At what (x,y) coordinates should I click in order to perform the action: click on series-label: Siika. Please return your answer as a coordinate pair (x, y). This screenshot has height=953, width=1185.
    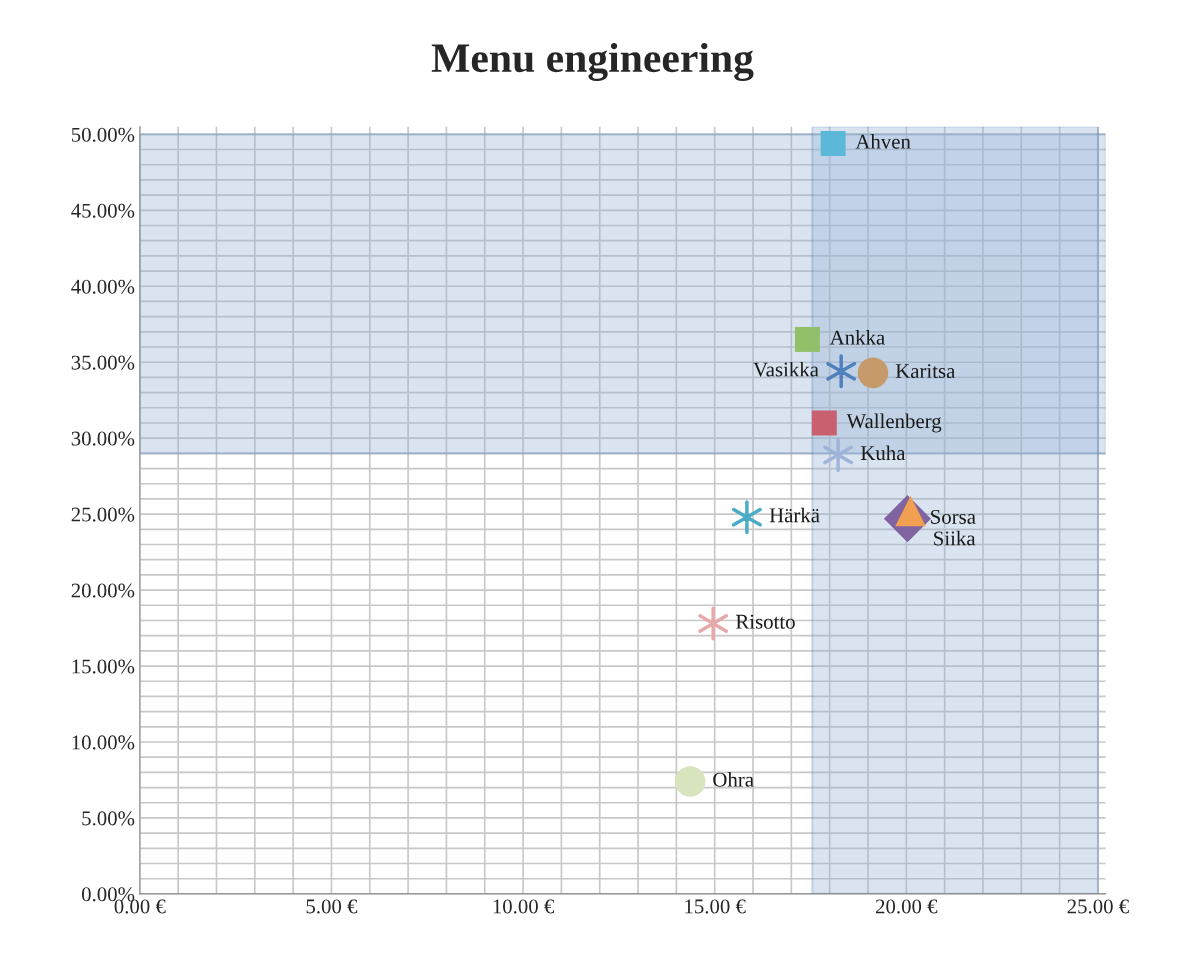
    Looking at the image, I should click on (955, 538).